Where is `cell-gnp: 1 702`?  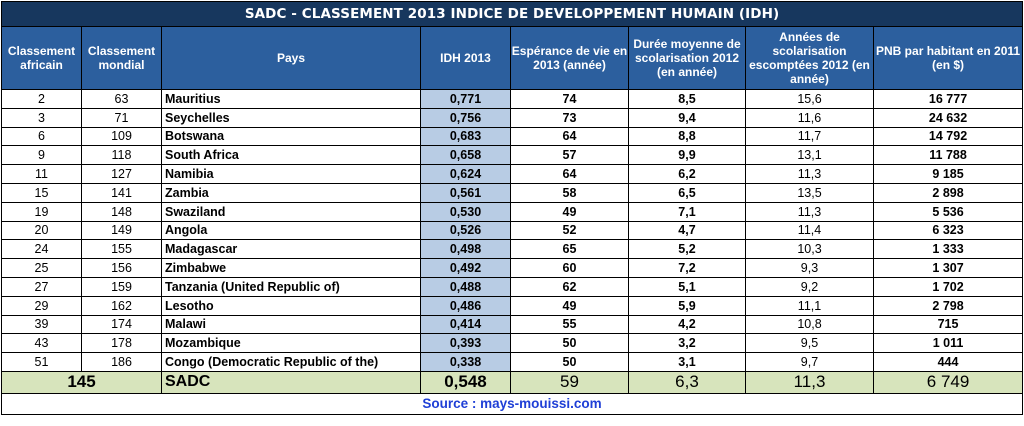 cell-gnp: 1 702 is located at coordinates (948, 286).